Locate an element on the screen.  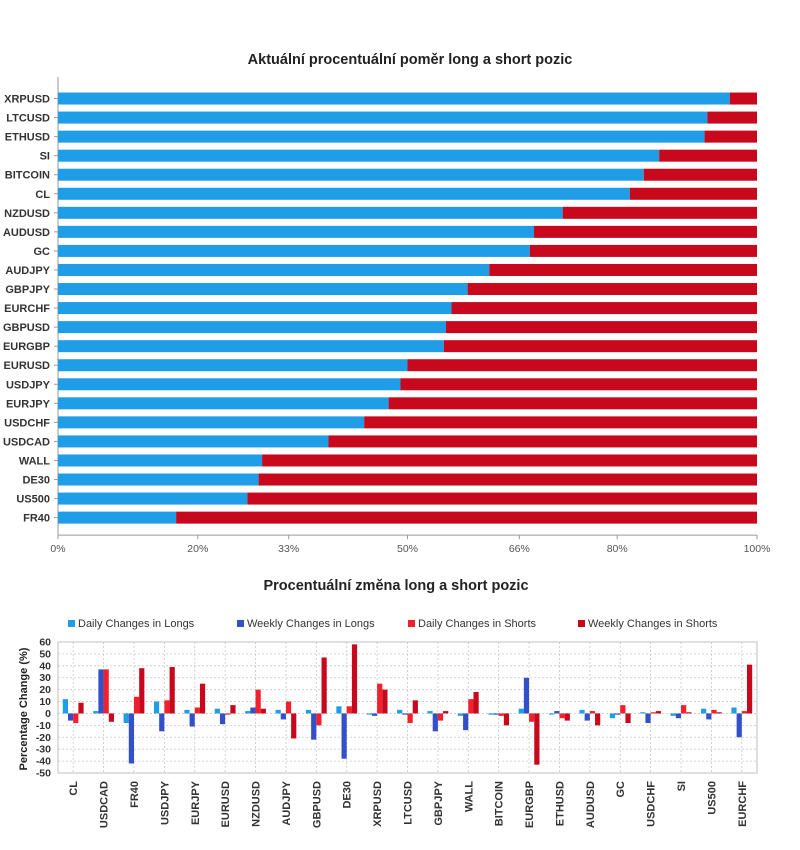
chart2-y-tick-label: 0 is located at coordinates (48, 714).